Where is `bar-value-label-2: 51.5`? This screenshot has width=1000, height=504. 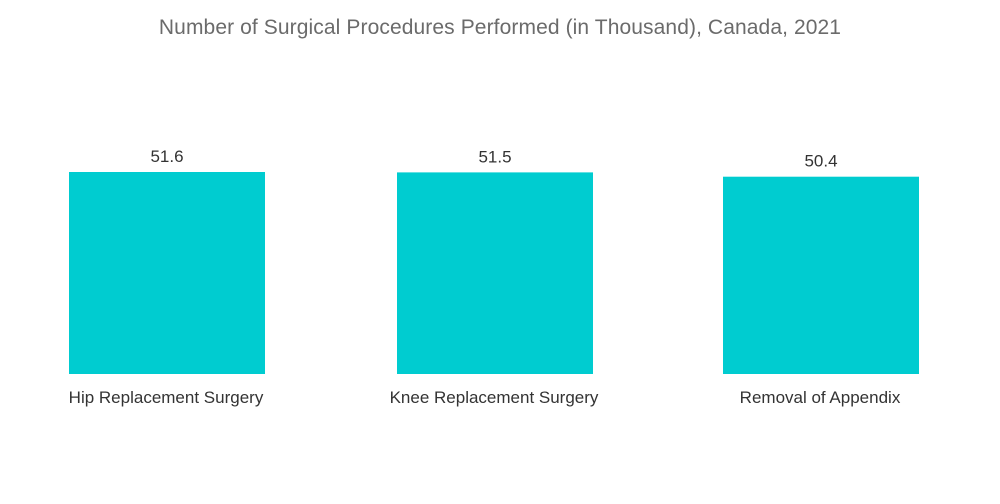
bar-value-label-2: 51.5 is located at coordinates (494, 156).